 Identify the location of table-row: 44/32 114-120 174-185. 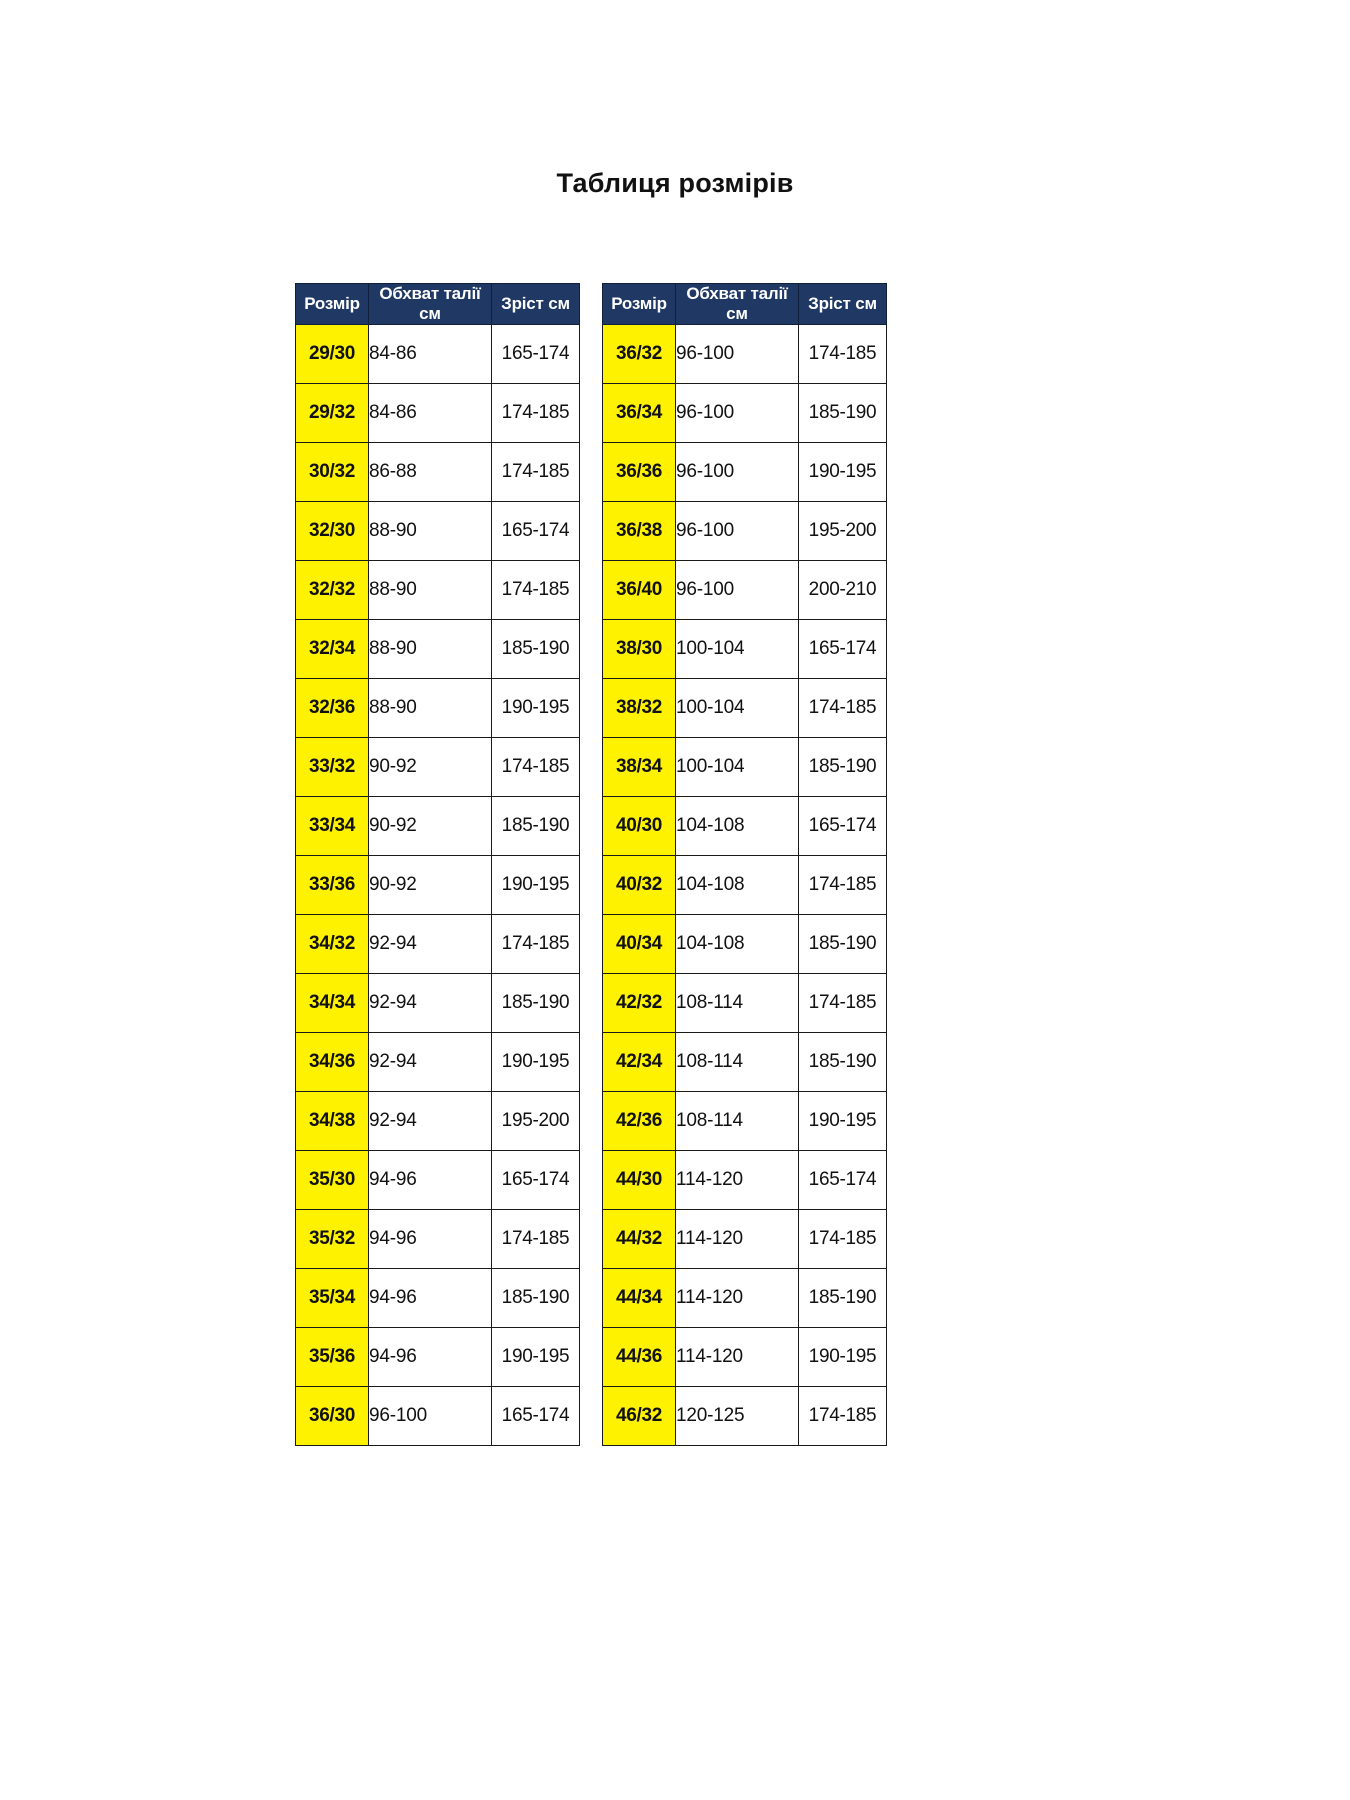
(744, 1239).